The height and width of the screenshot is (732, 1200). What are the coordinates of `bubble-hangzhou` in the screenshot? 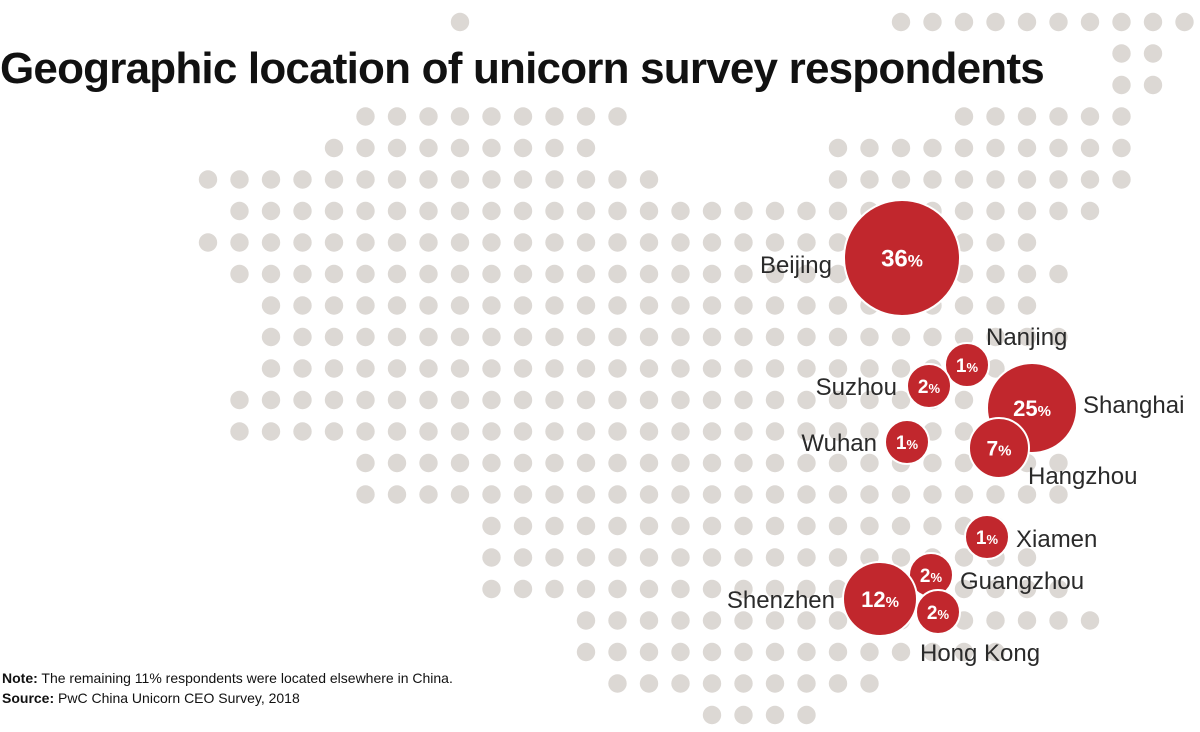 It's located at (999, 448).